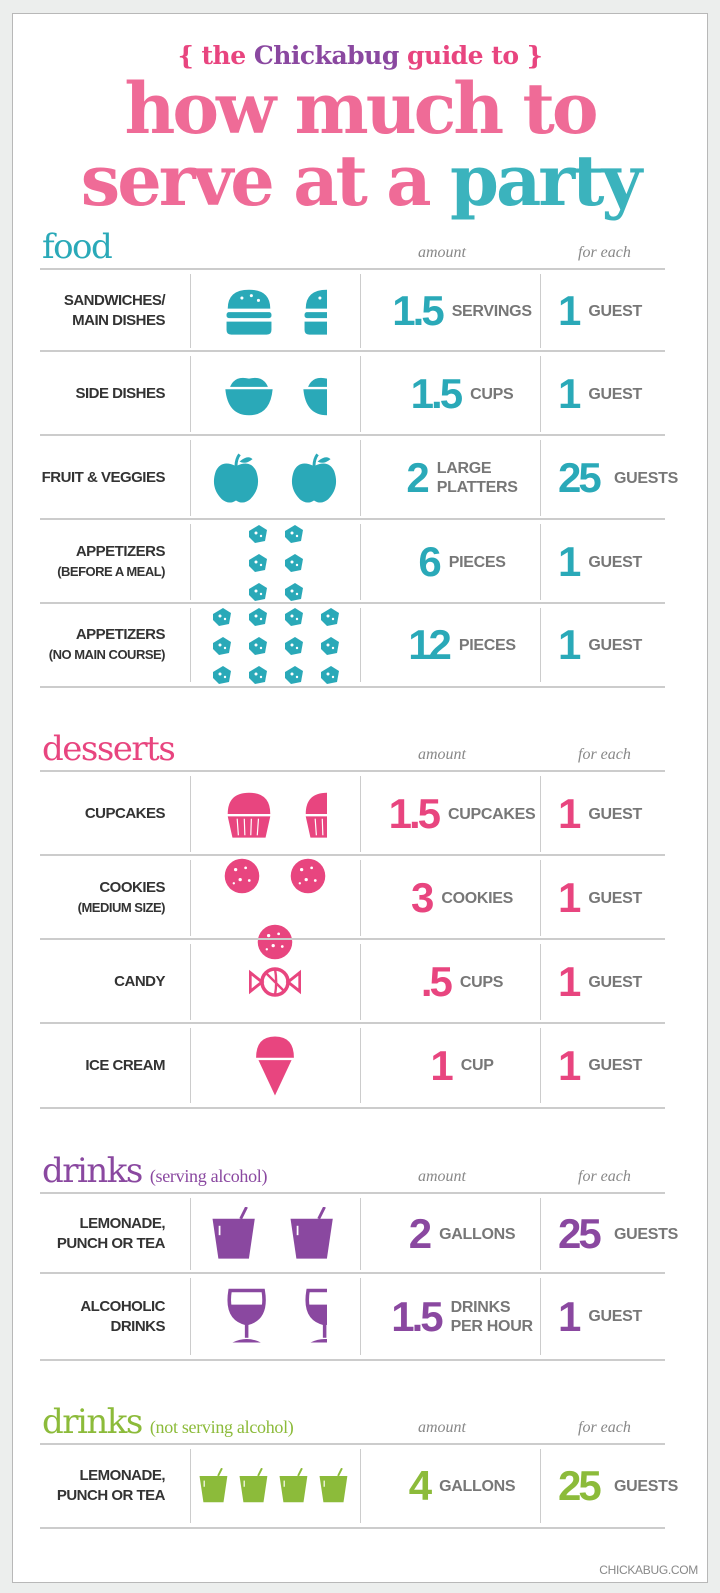 Image resolution: width=720 pixels, height=1593 pixels. Describe the element at coordinates (107, 645) in the screenshot. I see `item-label: Appetizers (No Main Course)` at that location.